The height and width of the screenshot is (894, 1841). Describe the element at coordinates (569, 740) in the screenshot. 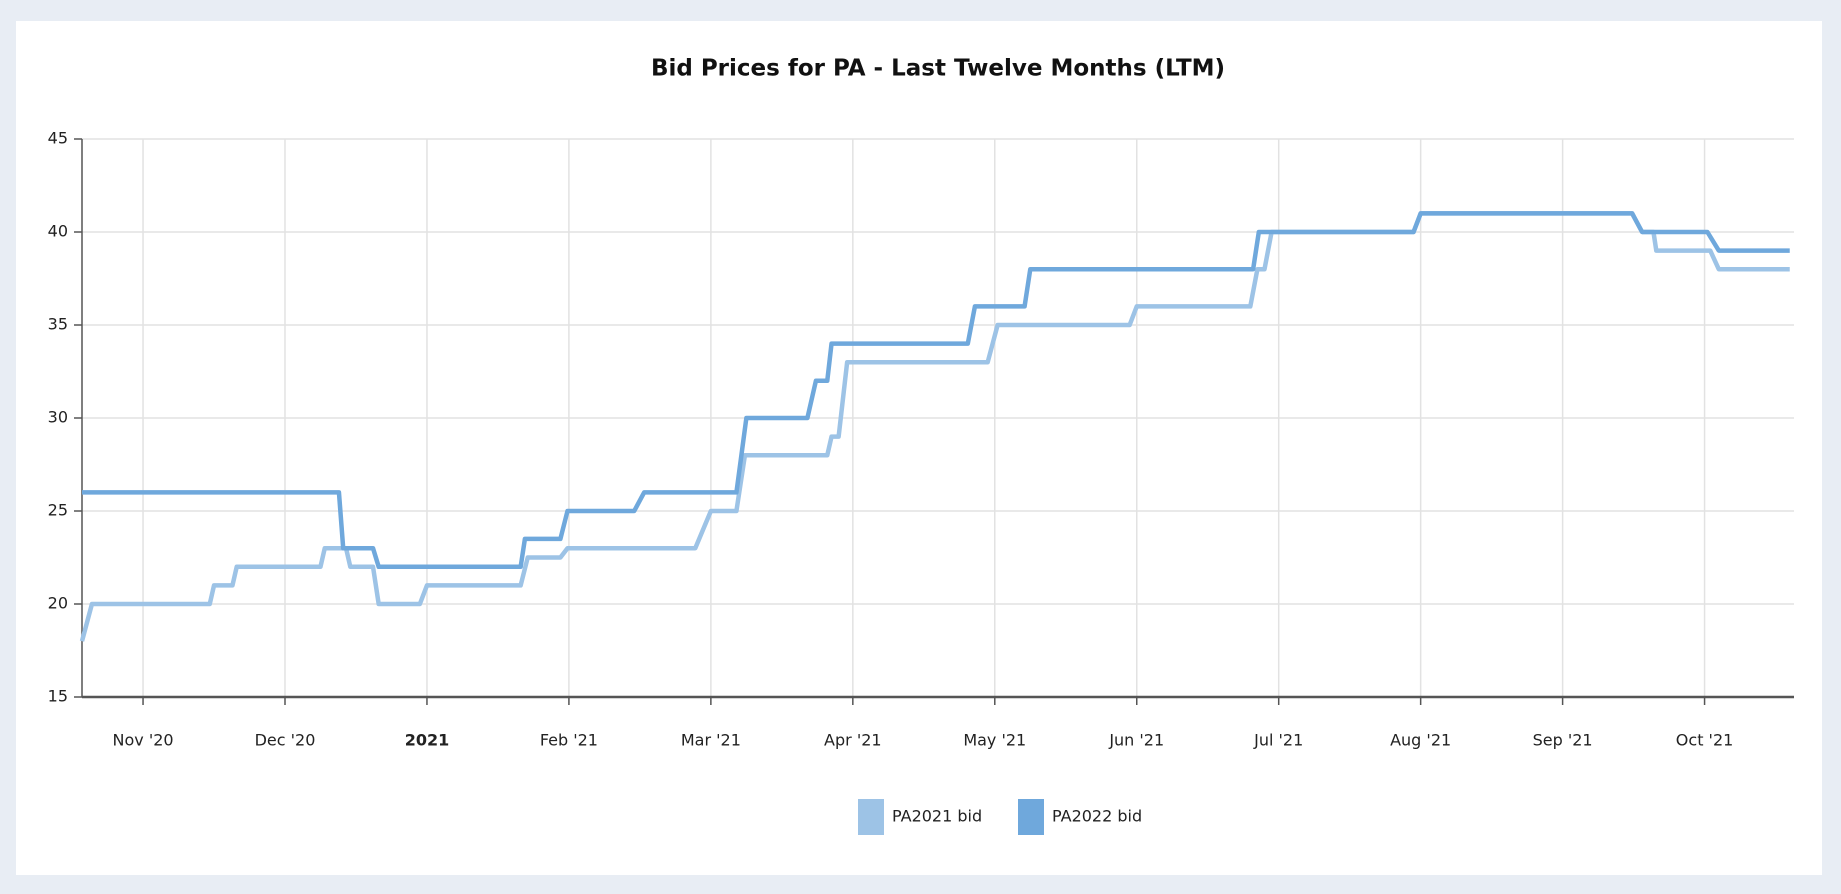

I see `x-tick-label: Feb '21` at that location.